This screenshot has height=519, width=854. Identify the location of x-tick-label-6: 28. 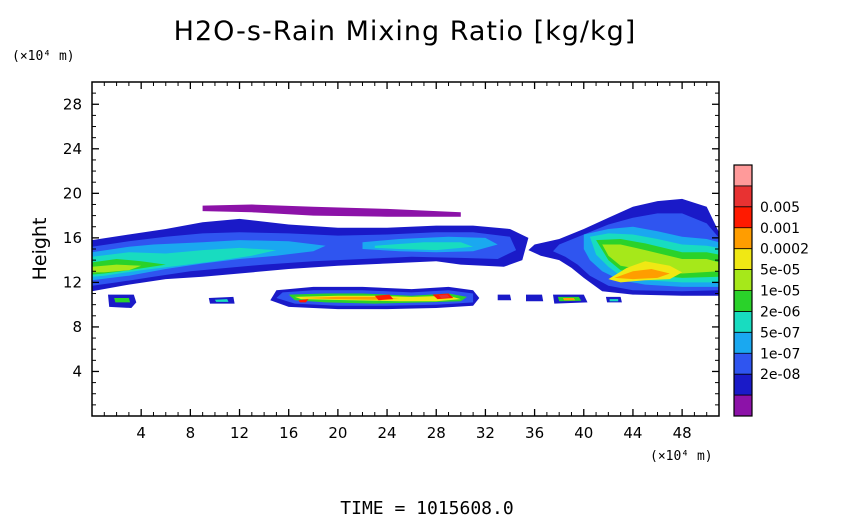
(436, 433).